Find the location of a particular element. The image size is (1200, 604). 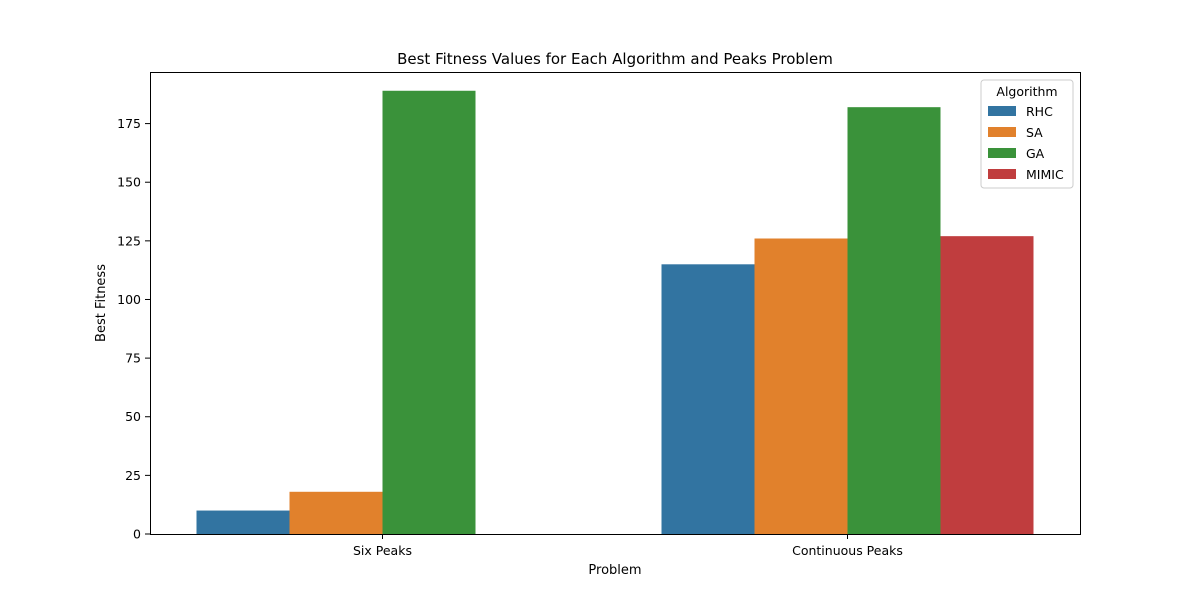

y-axis: 0 25 50 75 100 125 150 175 is located at coordinates (133, 329).